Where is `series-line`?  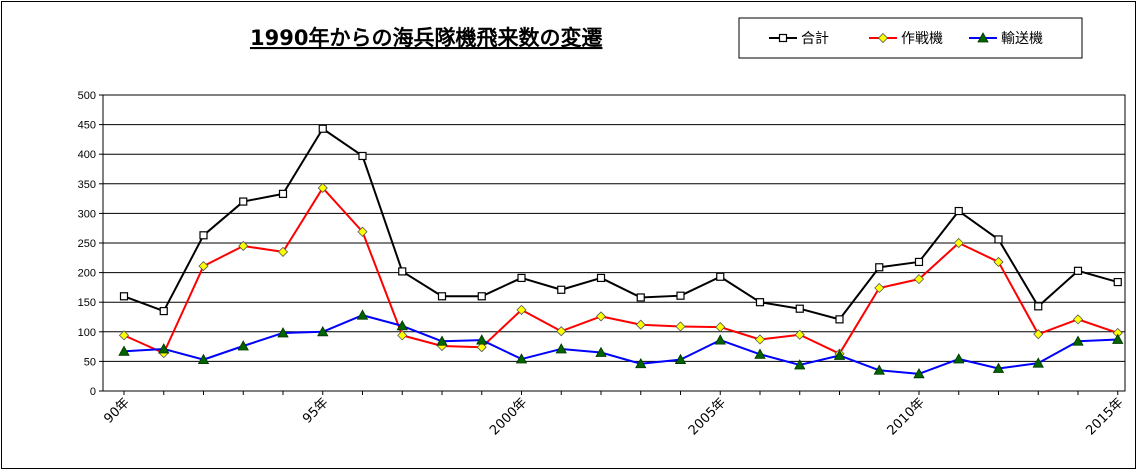 series-line is located at coordinates (620, 344).